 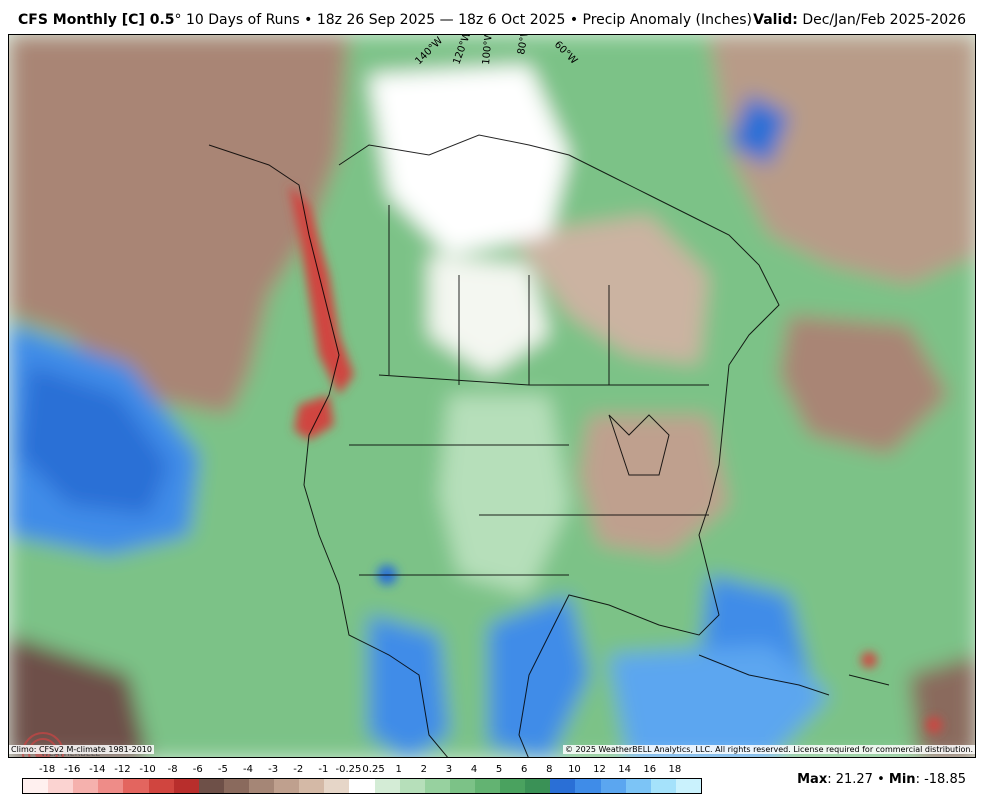 What do you see at coordinates (449, 769) in the screenshot?
I see `legend-tick-label: 3` at bounding box center [449, 769].